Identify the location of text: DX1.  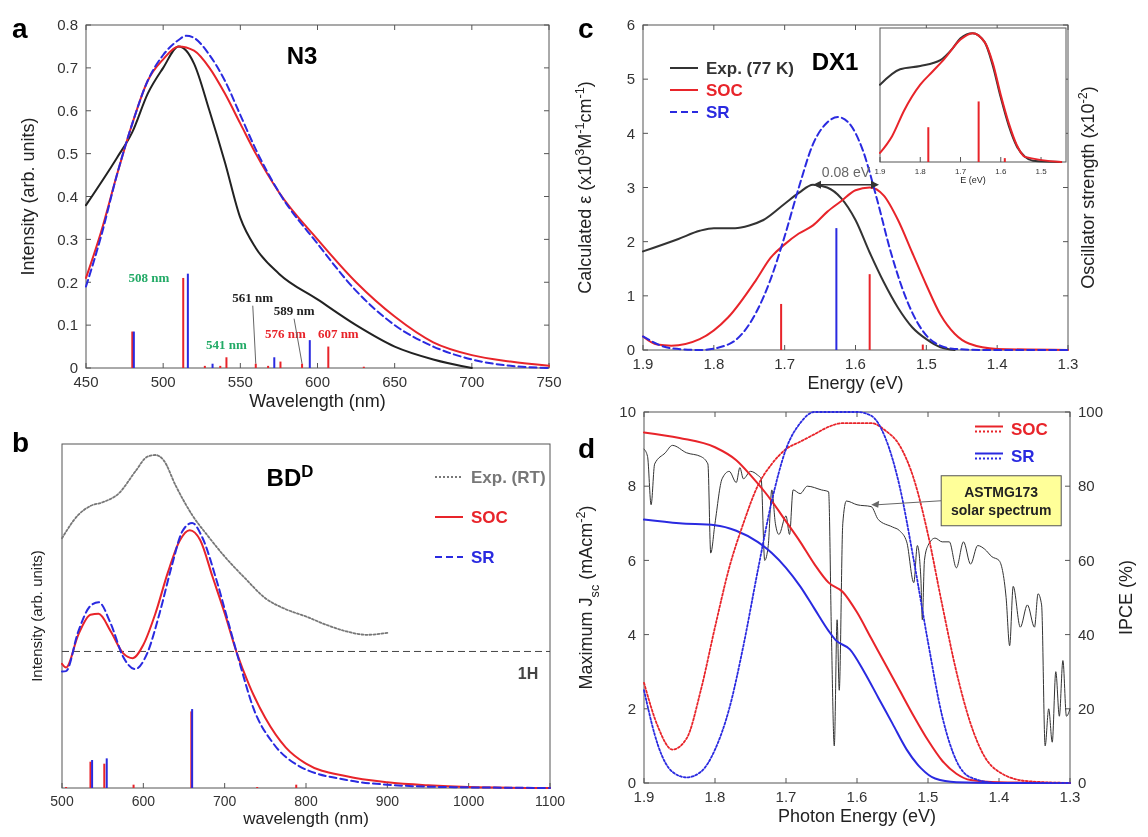
(835, 61).